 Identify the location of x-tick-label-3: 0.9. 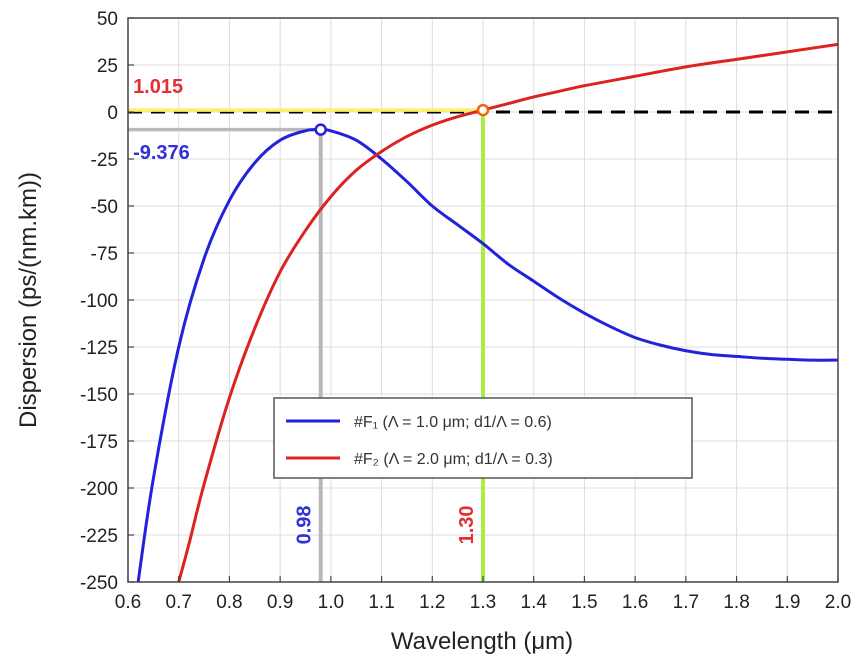
(280, 602).